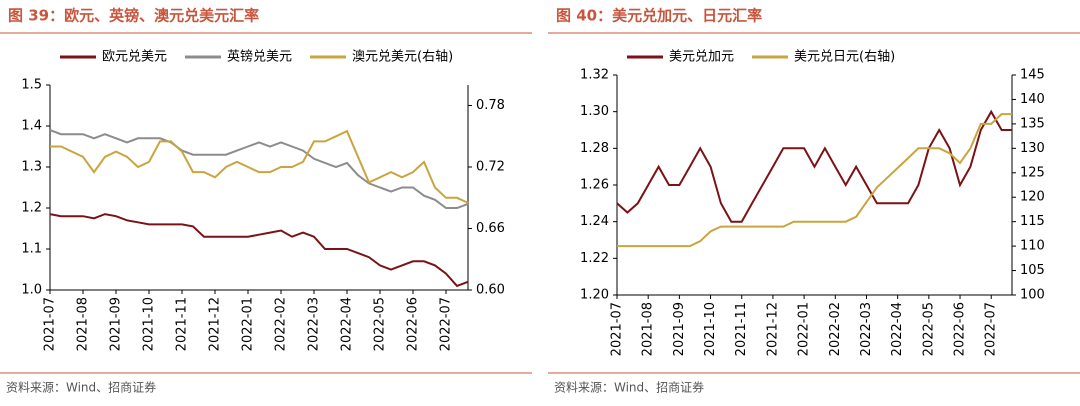 The height and width of the screenshot is (406, 1080). Describe the element at coordinates (1032, 295) in the screenshot. I see `y2-tick-label: 100` at that location.